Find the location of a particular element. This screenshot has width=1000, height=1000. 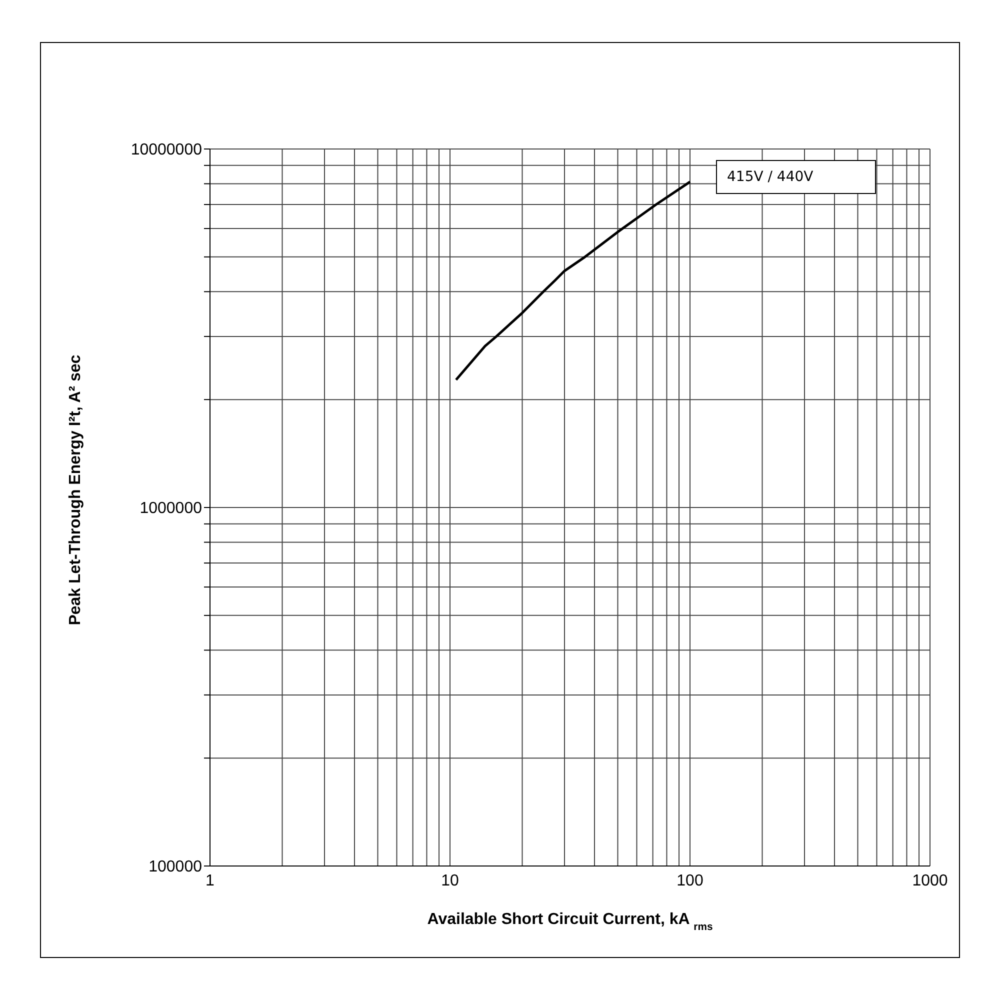

y-axis-title: Peak Let-Through Energy I²t, A² sec is located at coordinates (75, 490).